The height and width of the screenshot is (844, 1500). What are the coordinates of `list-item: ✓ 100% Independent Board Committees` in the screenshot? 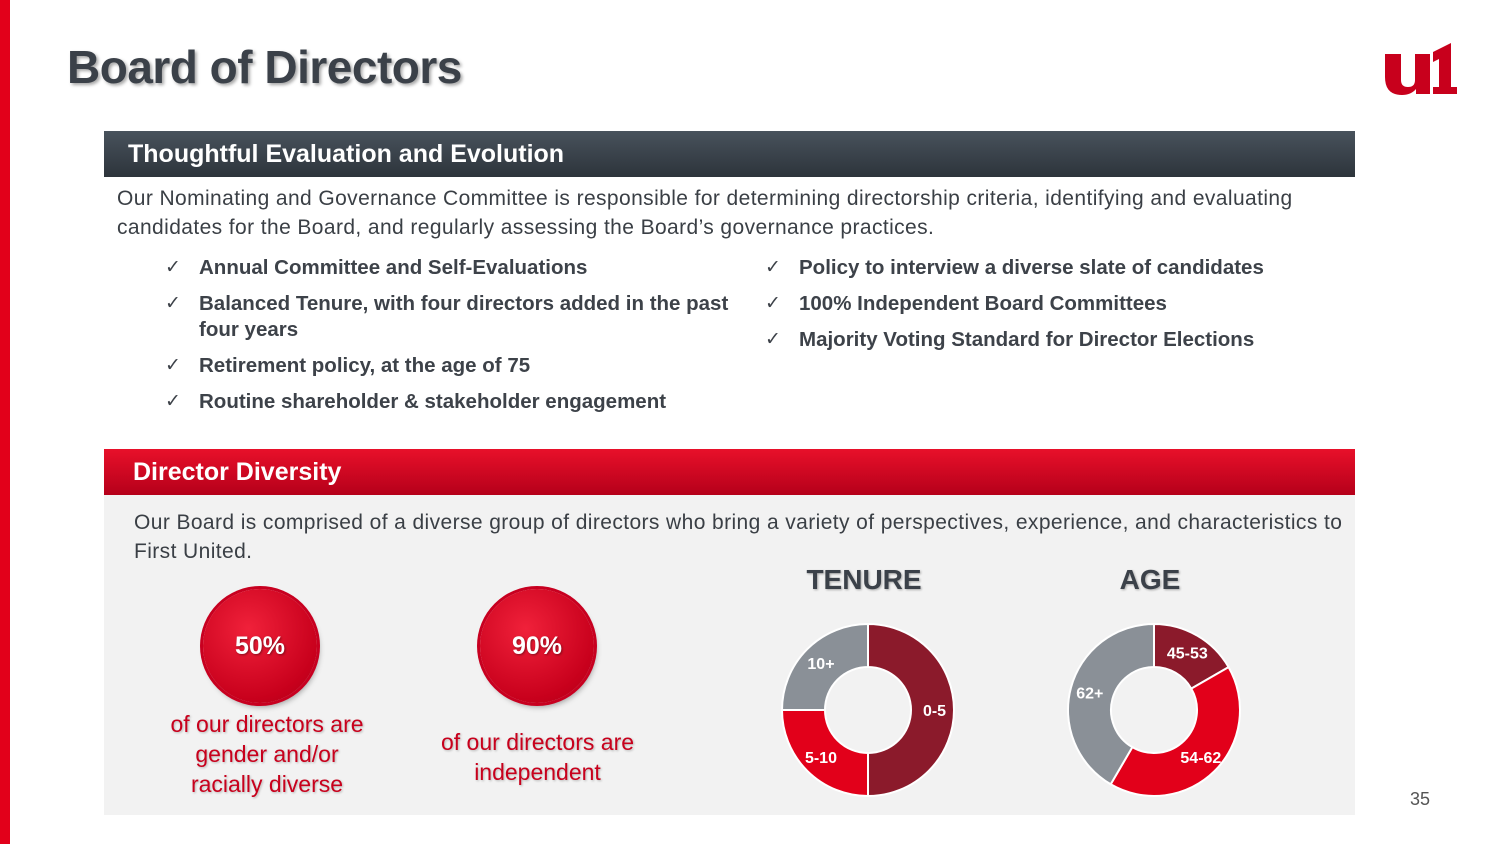 It's located at (1065, 304).